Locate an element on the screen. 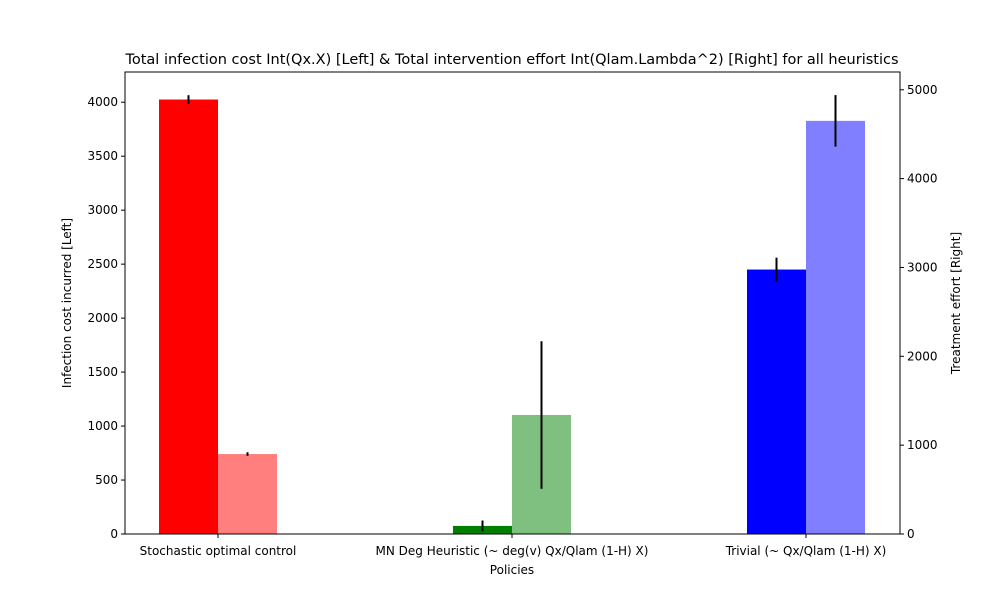 The width and height of the screenshot is (1000, 600). right-axis-label: Treatment effort [Right] is located at coordinates (956, 303).